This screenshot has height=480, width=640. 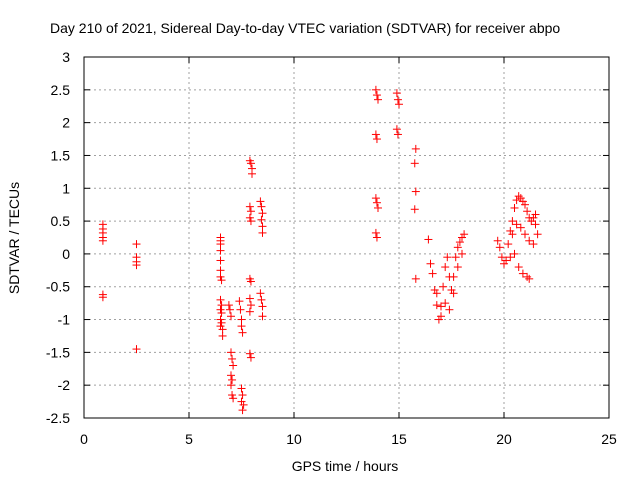 I want to click on x-tick-label: 25, so click(x=609, y=439).